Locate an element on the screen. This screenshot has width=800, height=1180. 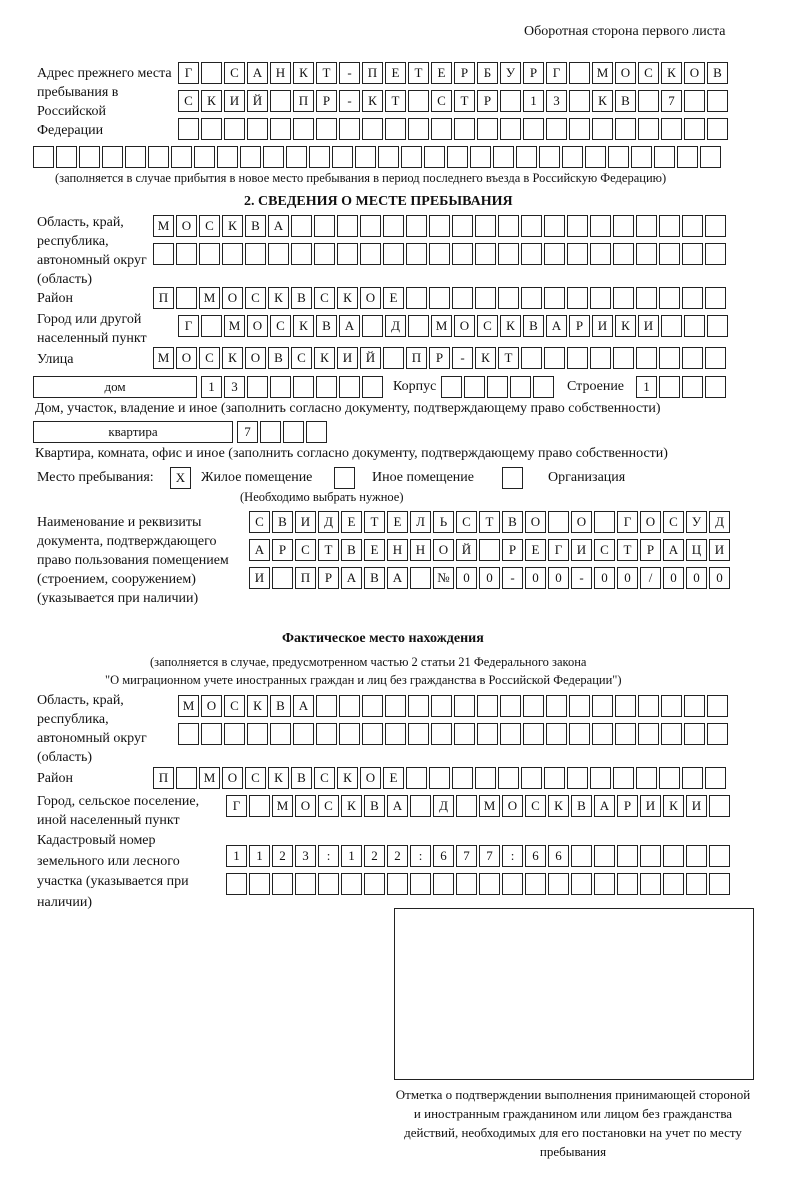
char-cell: 1 is located at coordinates (211, 387).